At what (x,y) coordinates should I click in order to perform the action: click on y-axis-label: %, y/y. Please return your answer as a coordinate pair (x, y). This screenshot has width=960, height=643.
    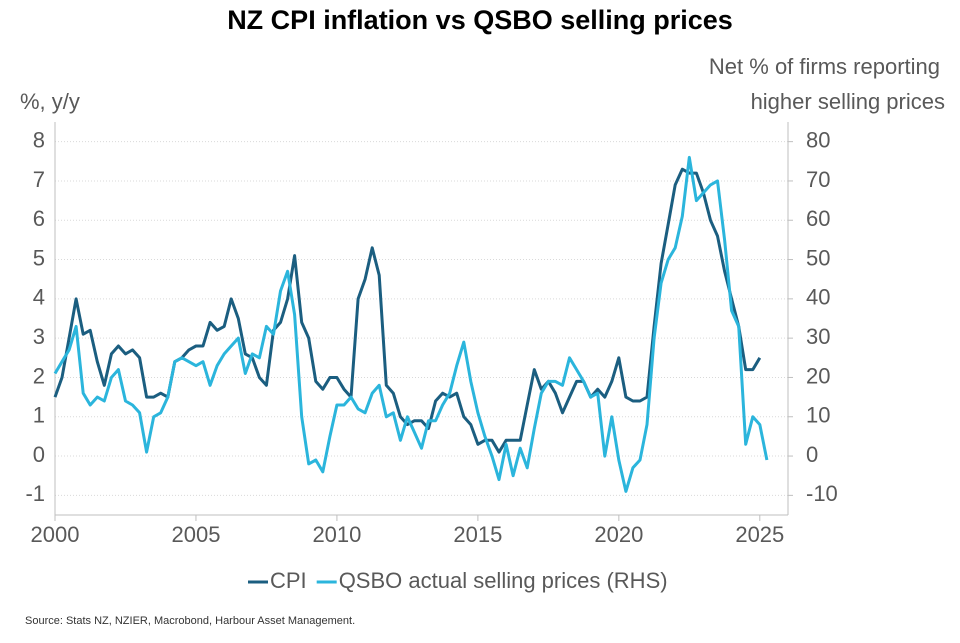
    Looking at the image, I should click on (50, 101).